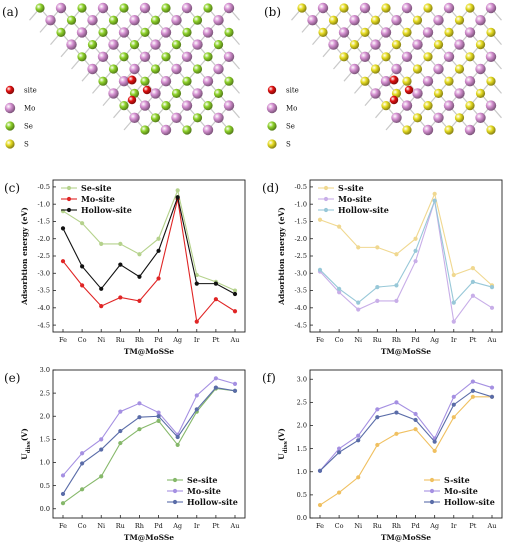 The height and width of the screenshot is (550, 517). Describe the element at coordinates (98, 199) in the screenshot. I see `legend-label: Mo-site` at that location.